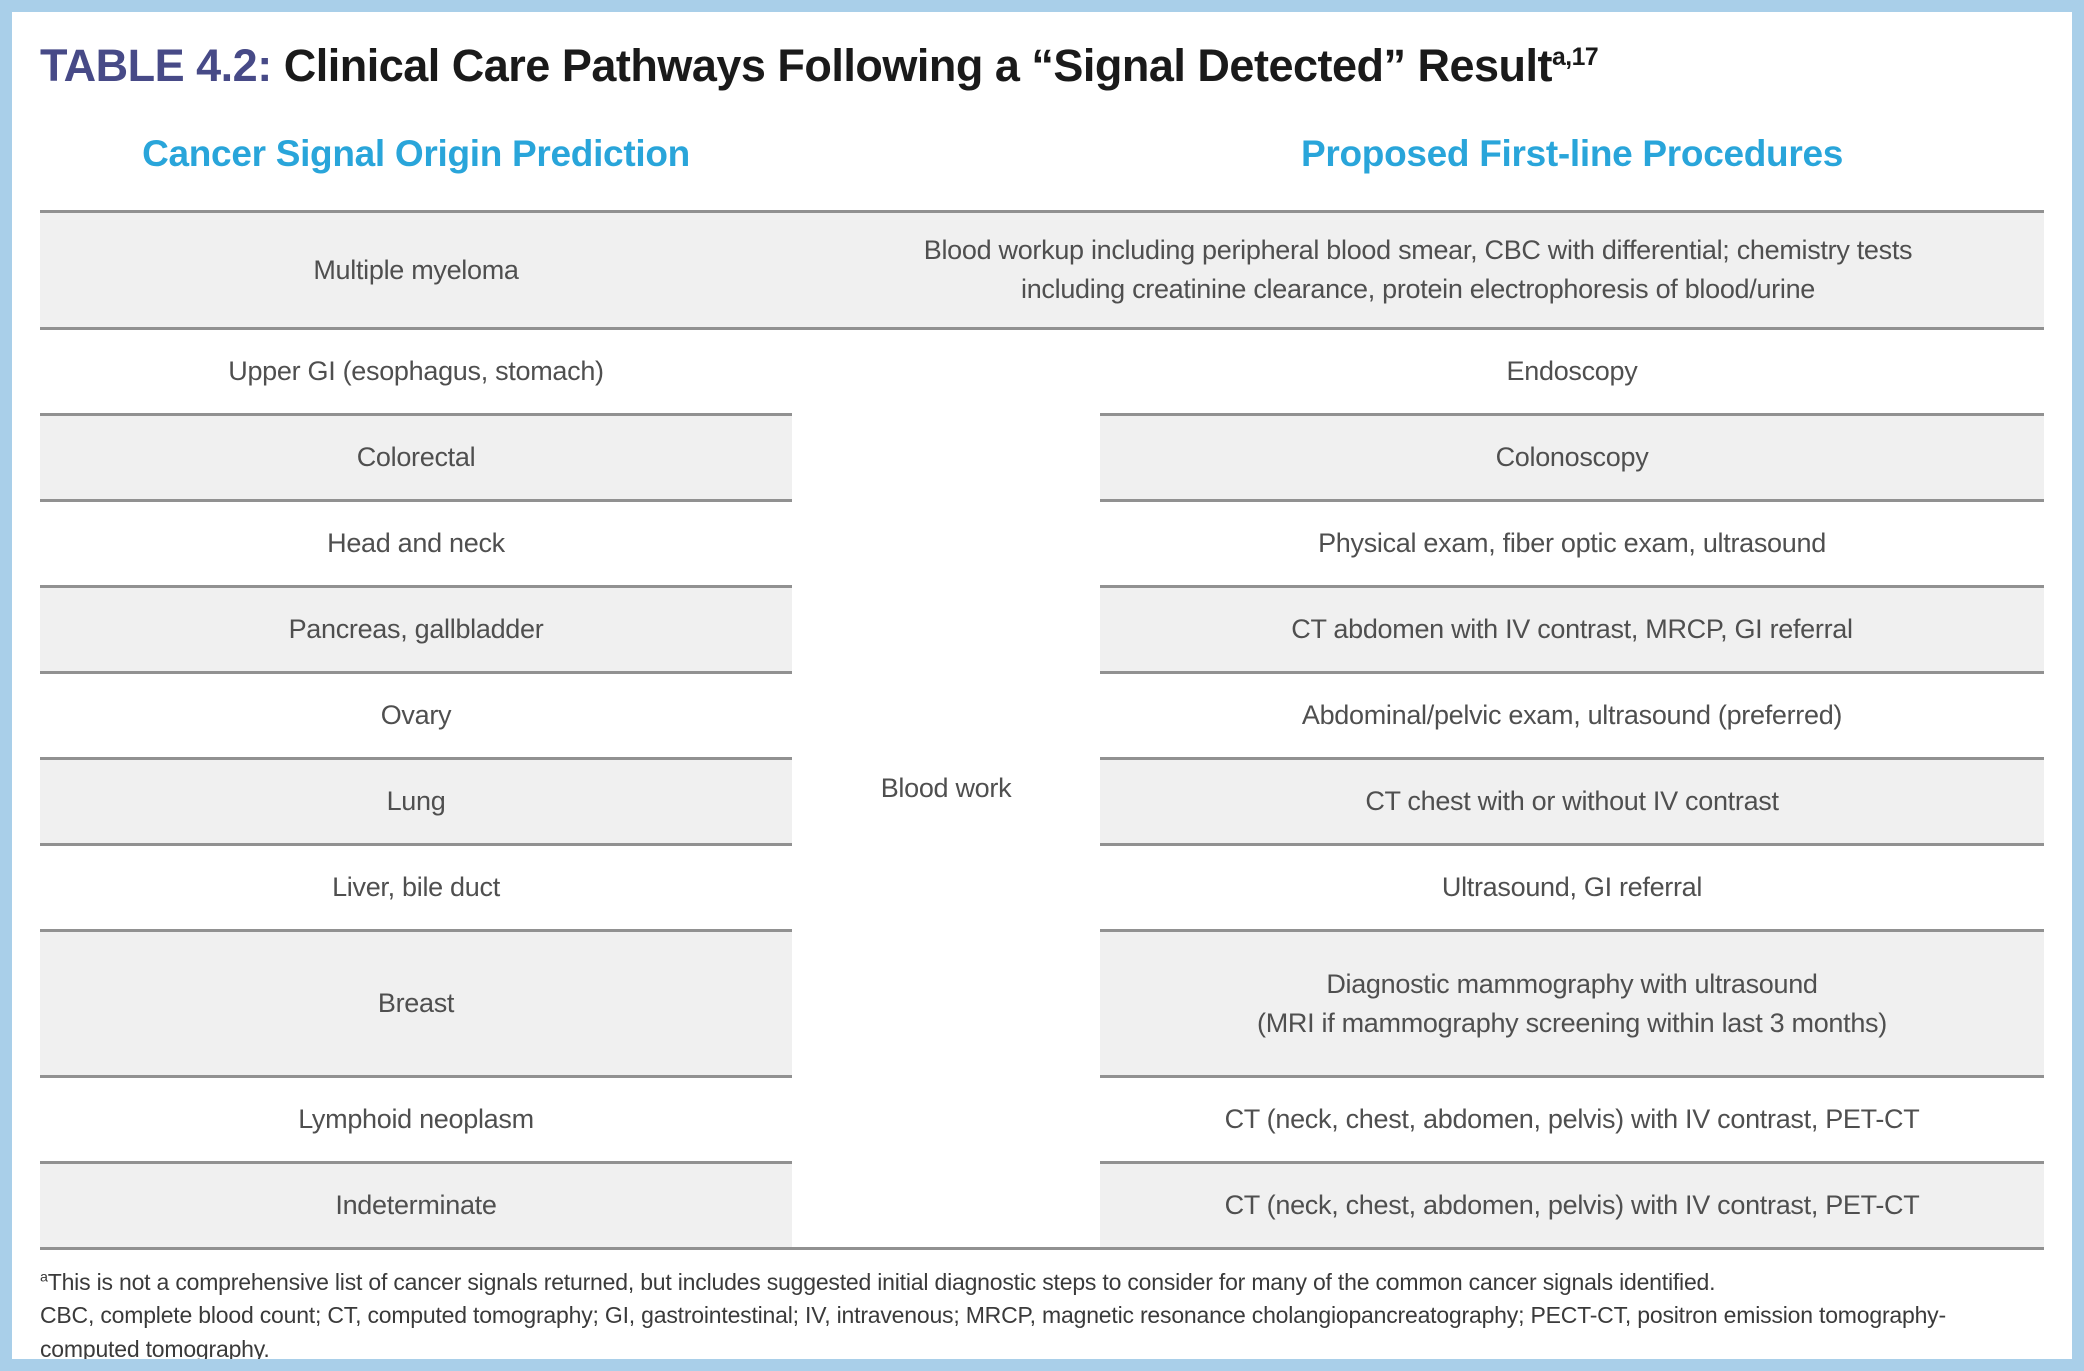  Describe the element at coordinates (416, 889) in the screenshot. I see `origin-cell-liver-bile-duct: Liver, bile duct` at that location.